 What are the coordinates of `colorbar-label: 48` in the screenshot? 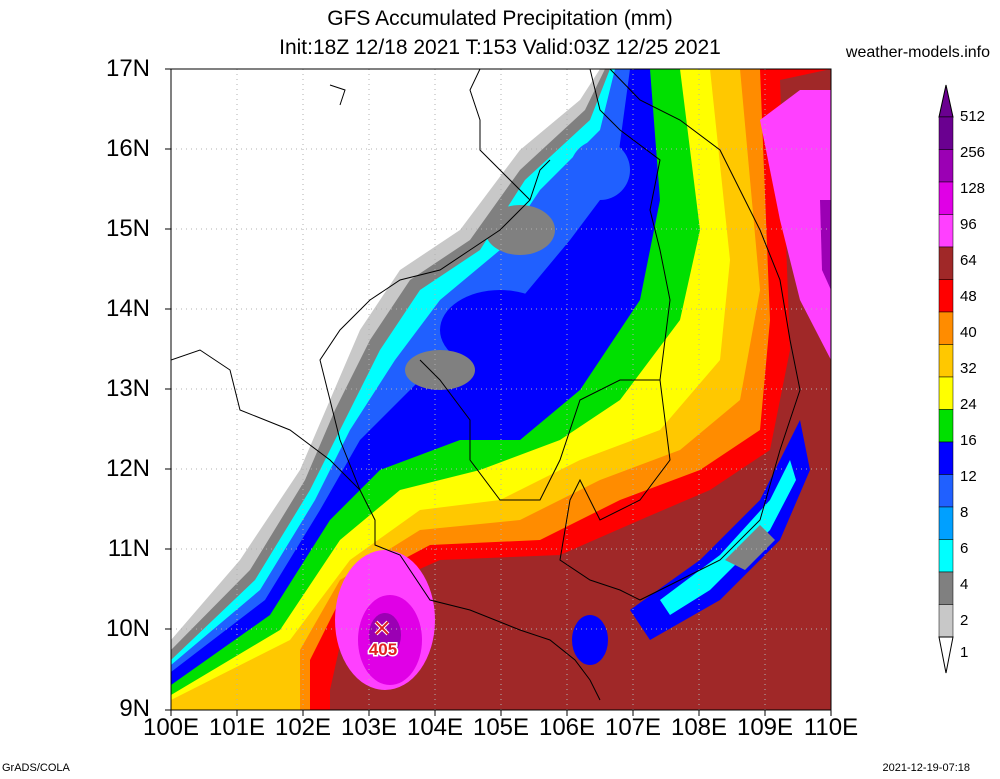 It's located at (968, 296).